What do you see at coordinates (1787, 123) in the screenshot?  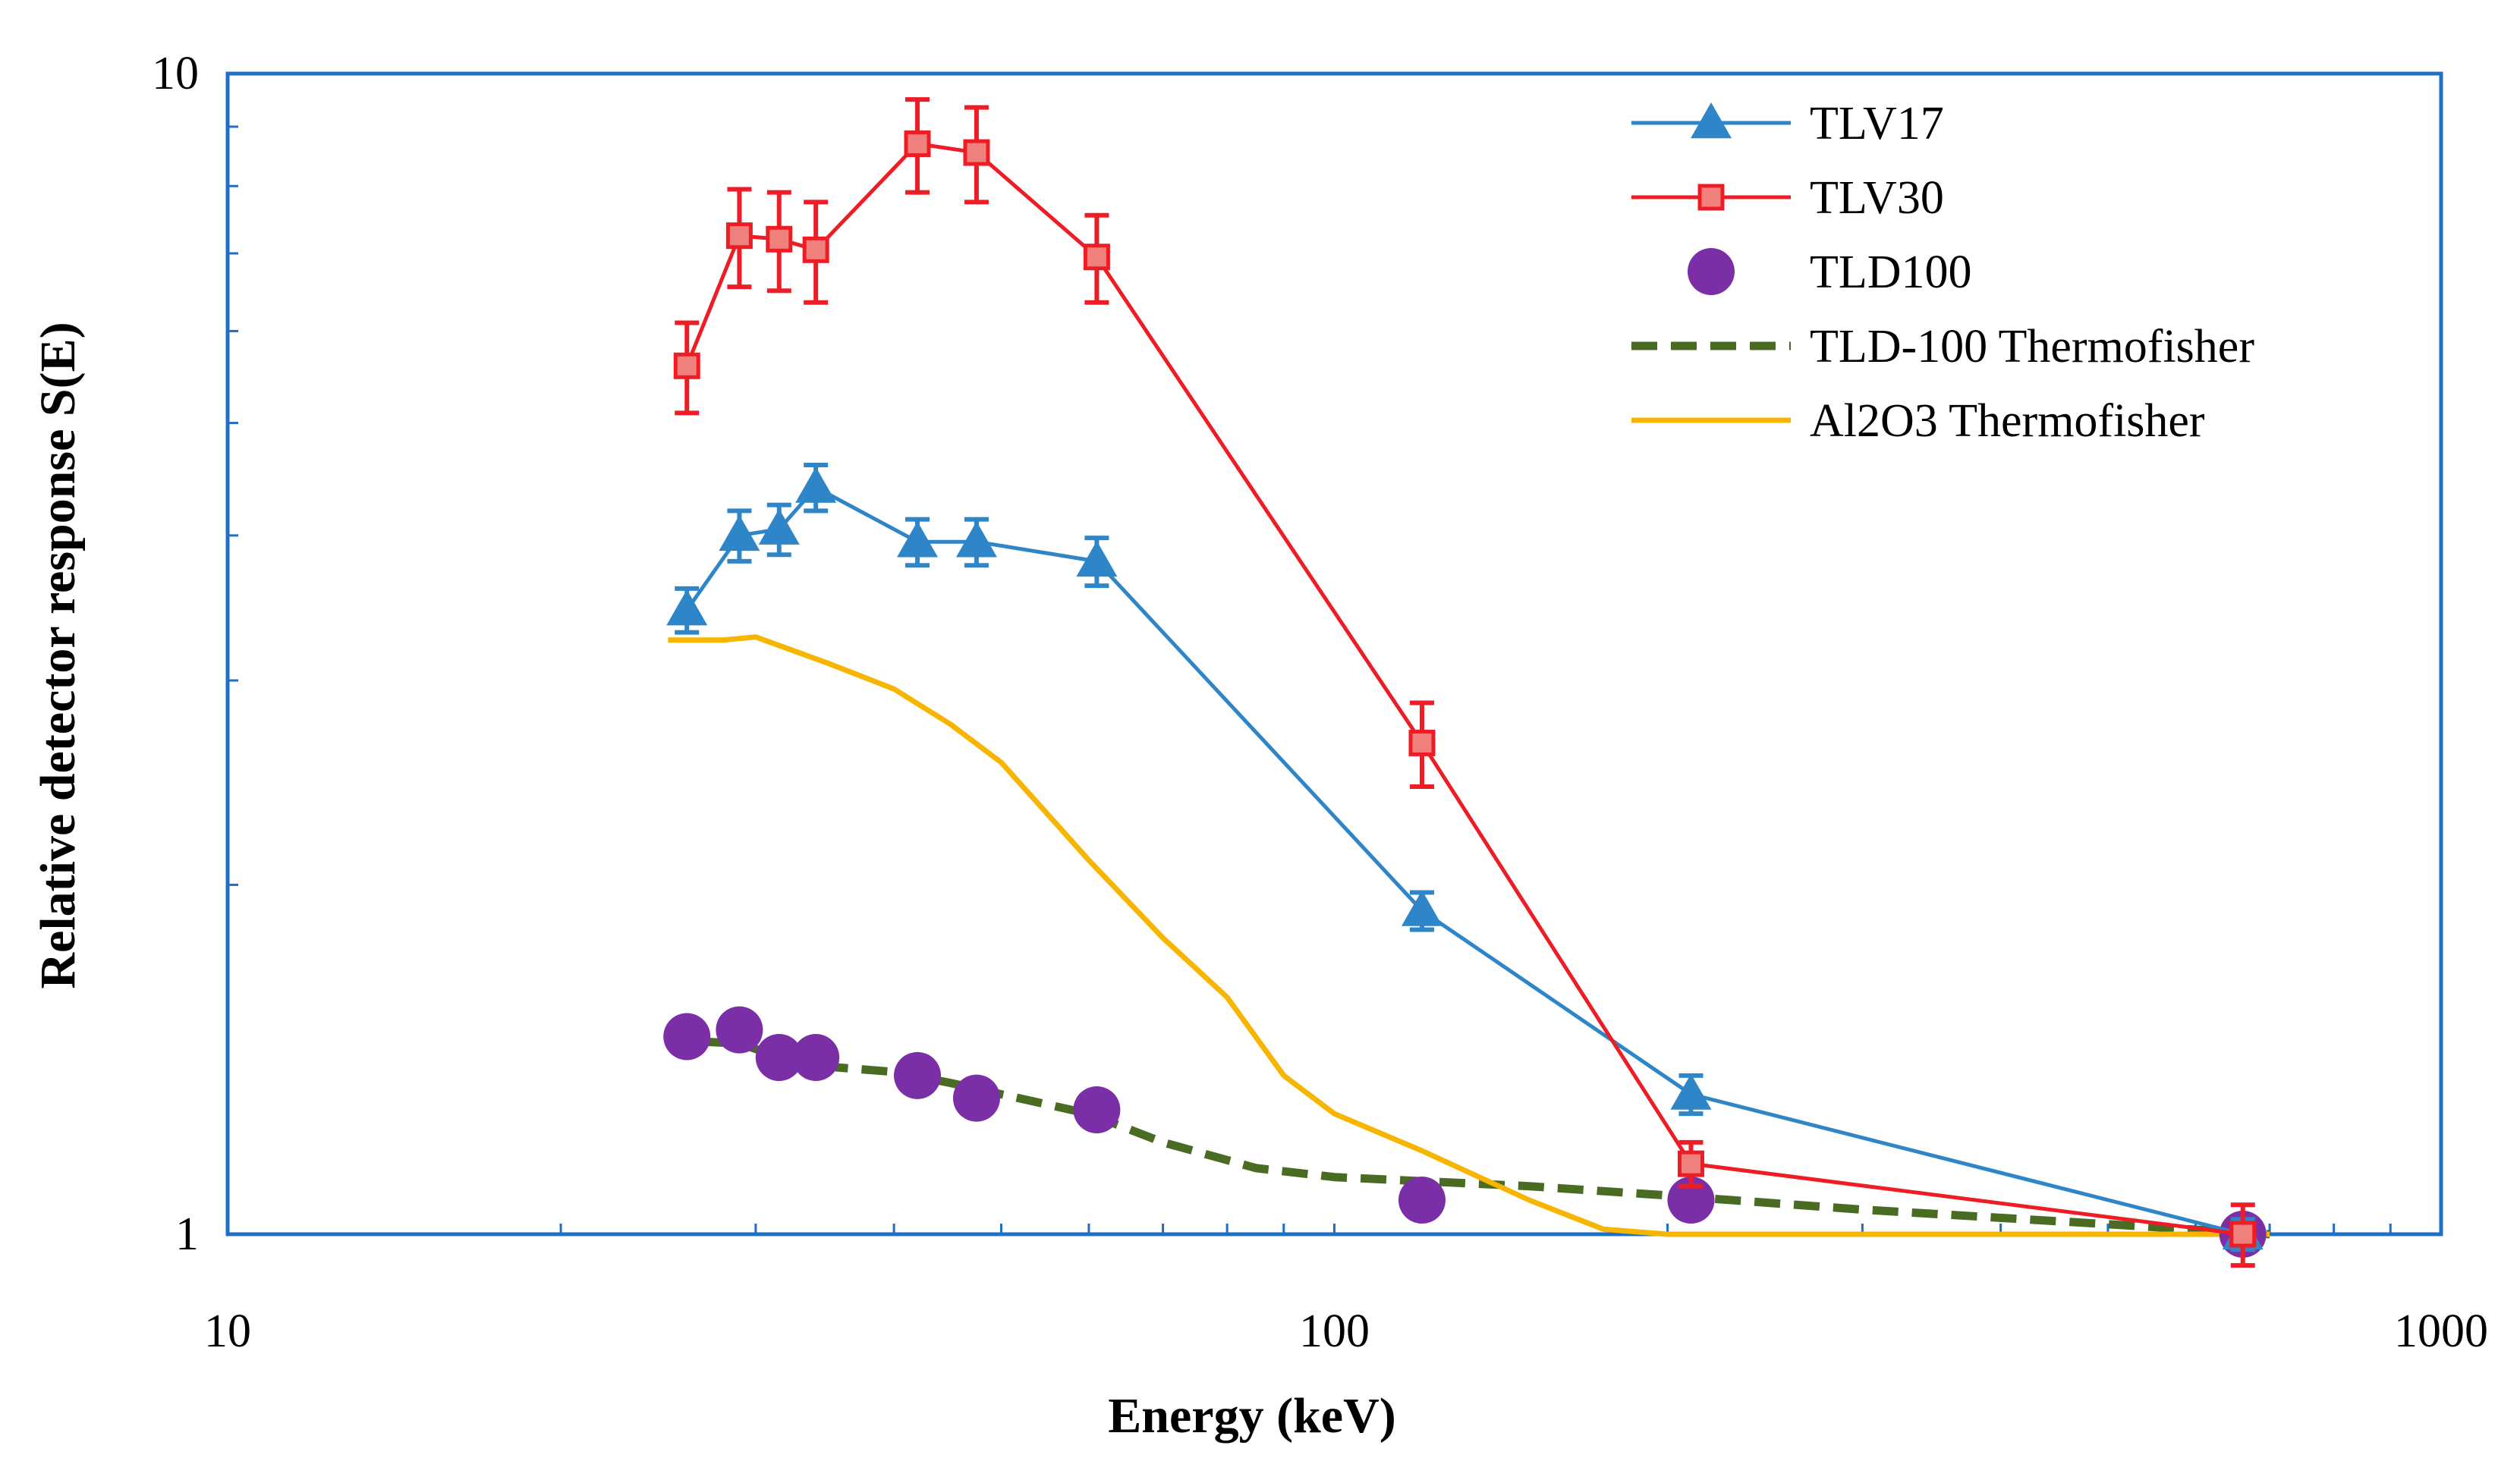 I see `legend-item-tlv17: TLV17` at bounding box center [1787, 123].